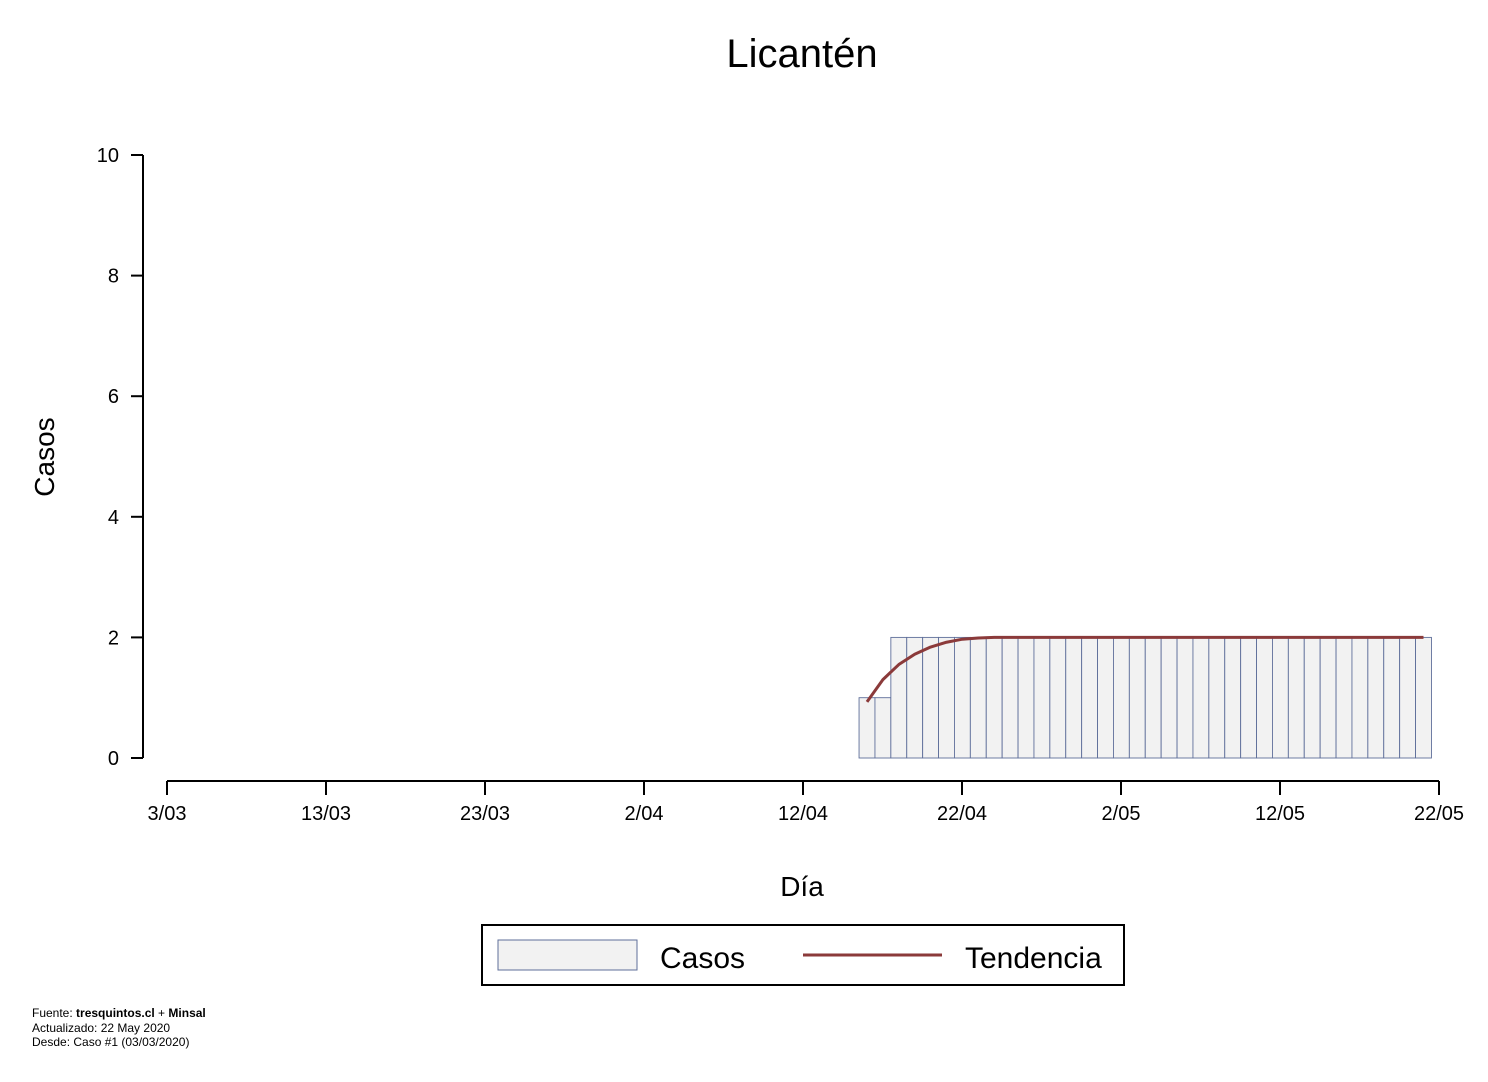 The height and width of the screenshot is (1082, 1488). What do you see at coordinates (113, 759) in the screenshot?
I see `y-tick-label: 0` at bounding box center [113, 759].